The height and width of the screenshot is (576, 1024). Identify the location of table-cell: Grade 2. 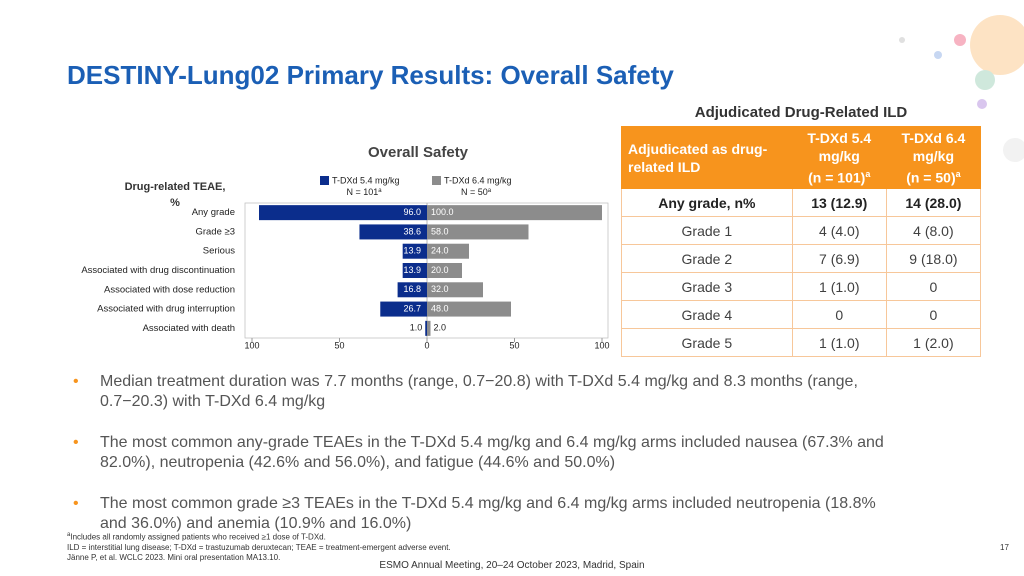
(707, 258).